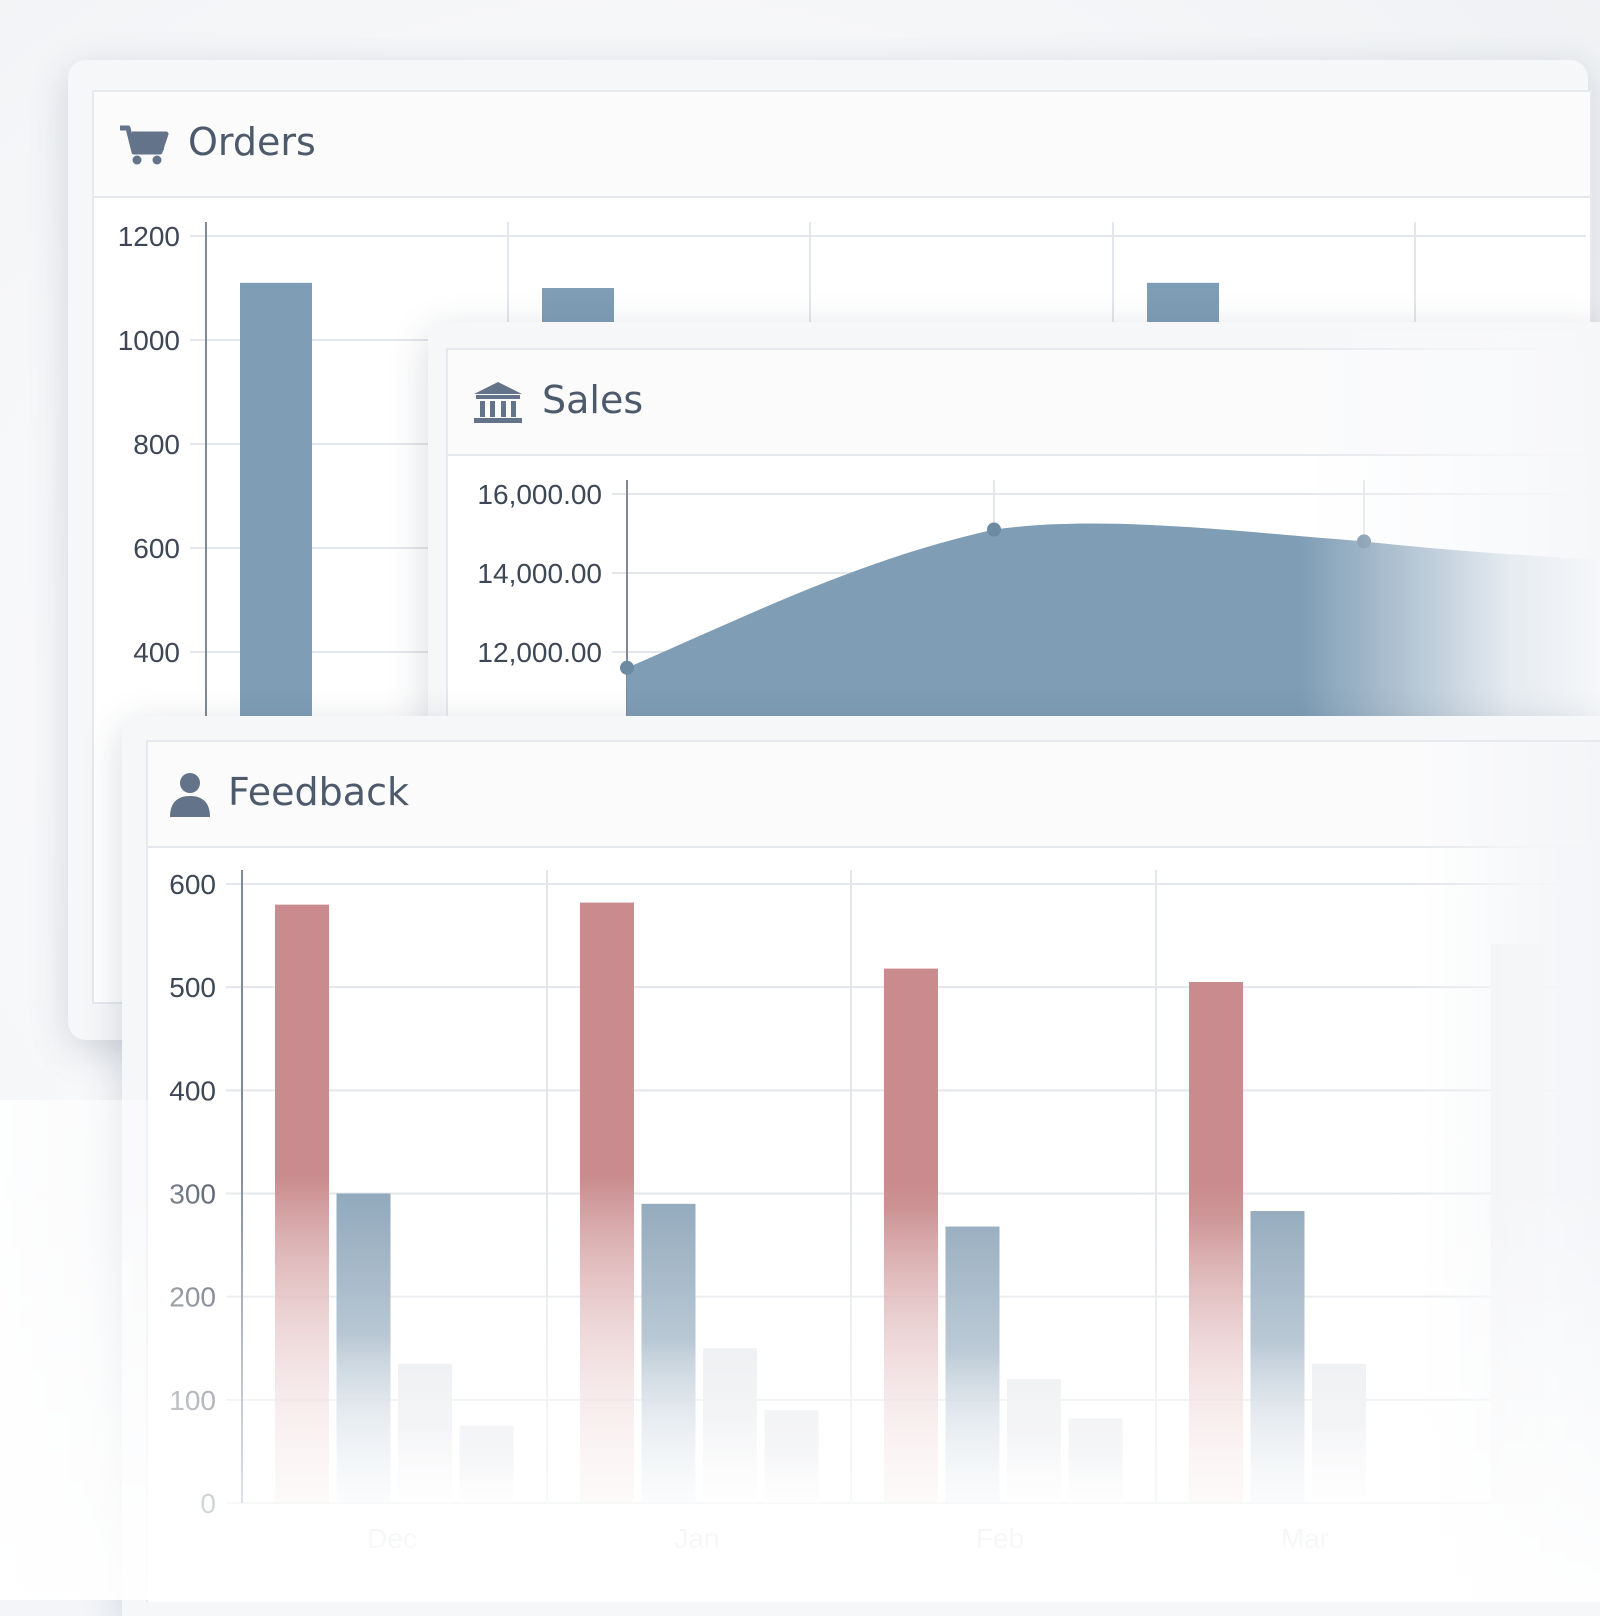 This screenshot has height=1616, width=1600. I want to click on feedback-x-tick-label: Dec, so click(392, 1538).